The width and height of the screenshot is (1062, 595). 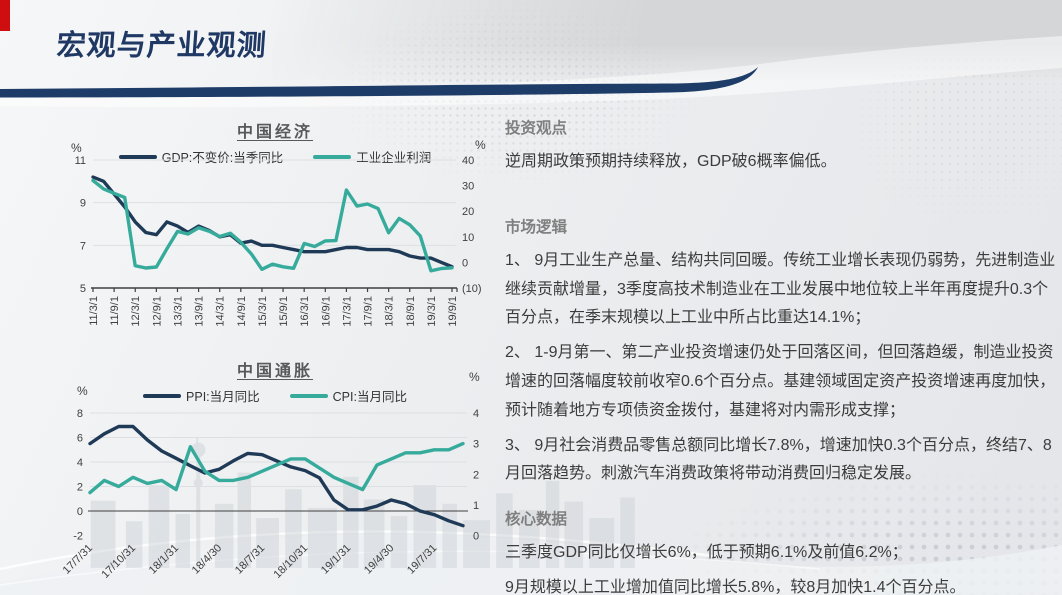 I want to click on x-axis-tick-label: 17/10/31, so click(x=118, y=561).